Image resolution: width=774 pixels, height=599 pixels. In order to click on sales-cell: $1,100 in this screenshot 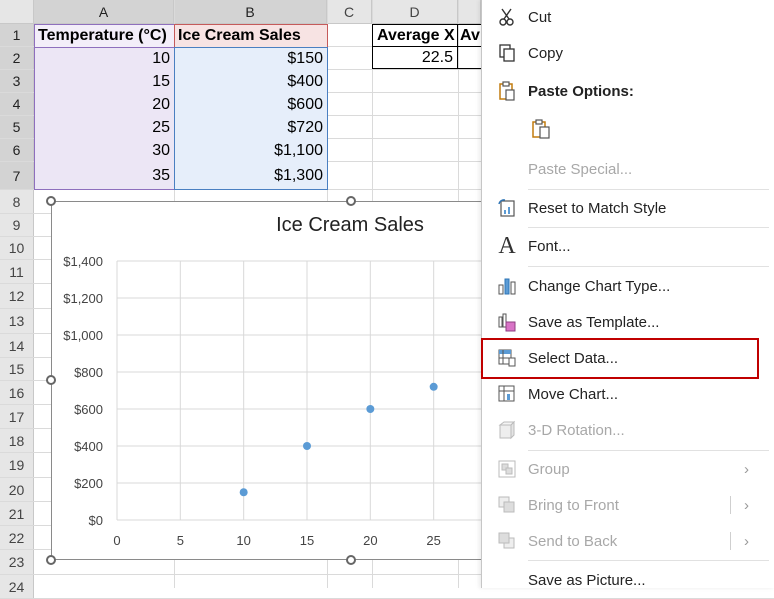, I will do `click(298, 150)`.